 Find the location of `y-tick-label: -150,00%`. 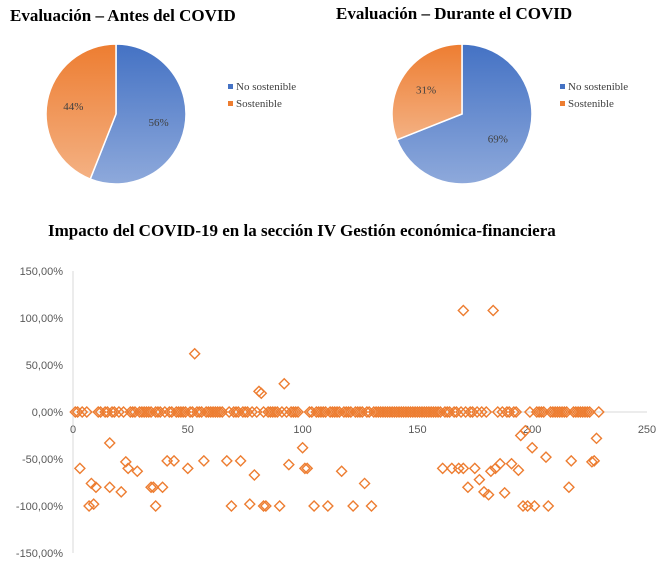

y-tick-label: -150,00% is located at coordinates (39, 554).